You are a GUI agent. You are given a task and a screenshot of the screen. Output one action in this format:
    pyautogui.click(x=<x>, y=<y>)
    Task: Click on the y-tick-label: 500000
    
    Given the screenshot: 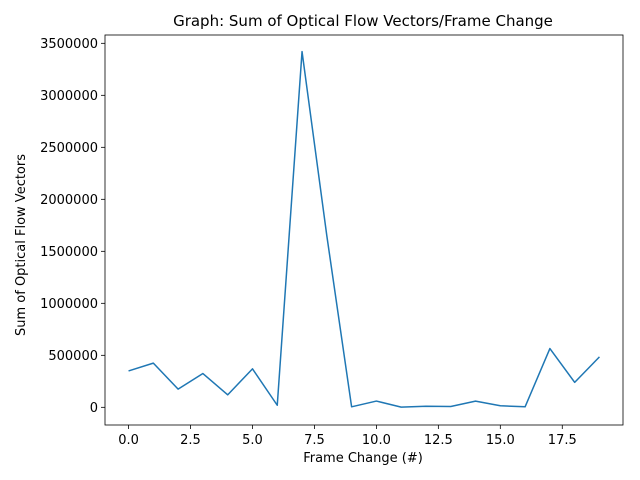 What is the action you would take?
    pyautogui.click(x=73, y=356)
    